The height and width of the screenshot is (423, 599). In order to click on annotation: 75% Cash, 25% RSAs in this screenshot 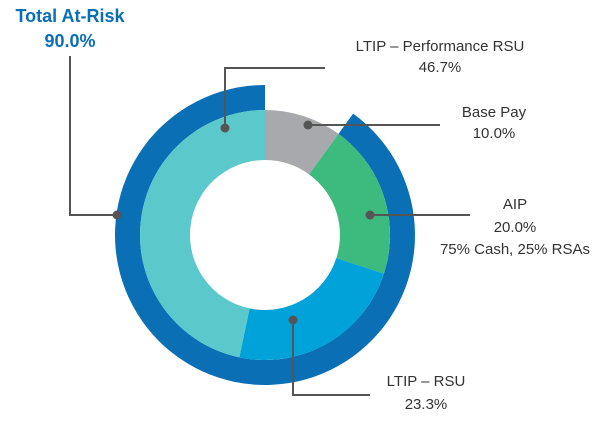, I will do `click(515, 249)`.